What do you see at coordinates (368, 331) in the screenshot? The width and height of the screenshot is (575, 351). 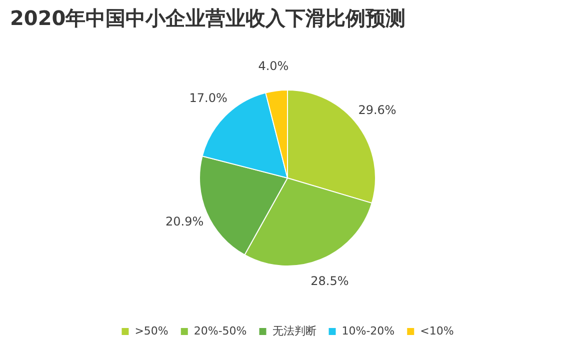 I see `legend-label: 10%-20%` at bounding box center [368, 331].